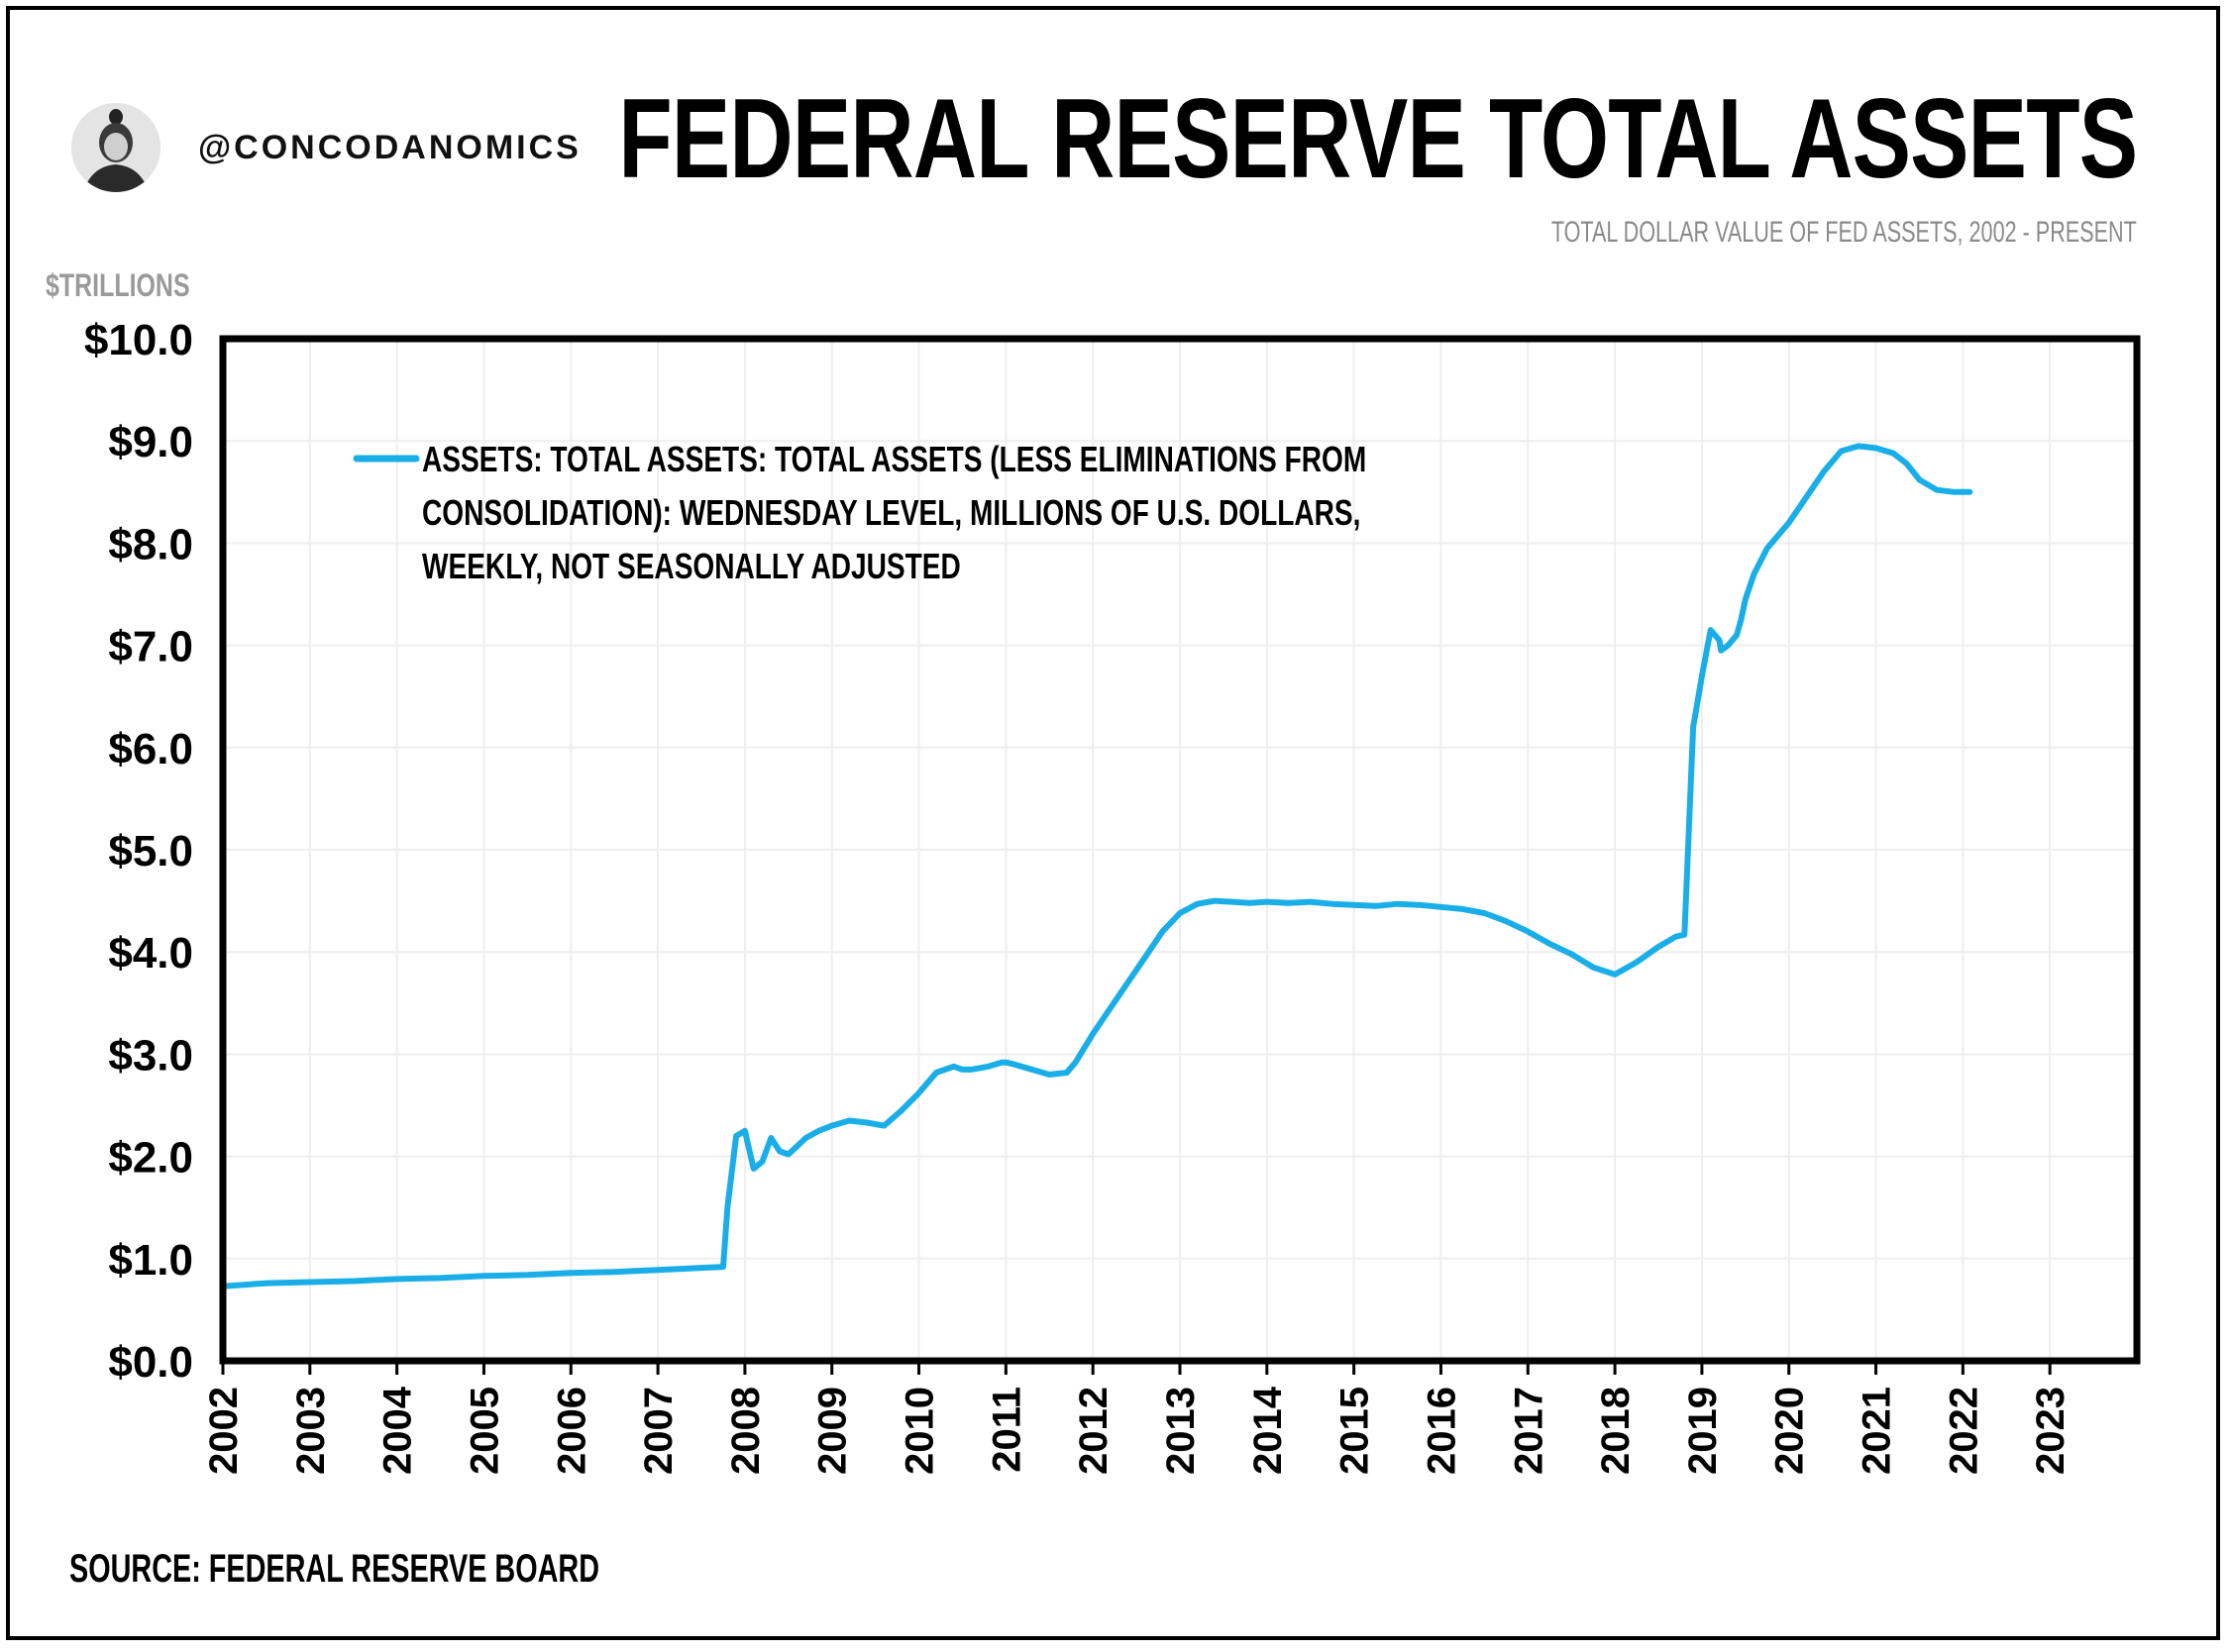 This screenshot has width=2232, height=1652. I want to click on x-tick-label: 2015, so click(1355, 1431).